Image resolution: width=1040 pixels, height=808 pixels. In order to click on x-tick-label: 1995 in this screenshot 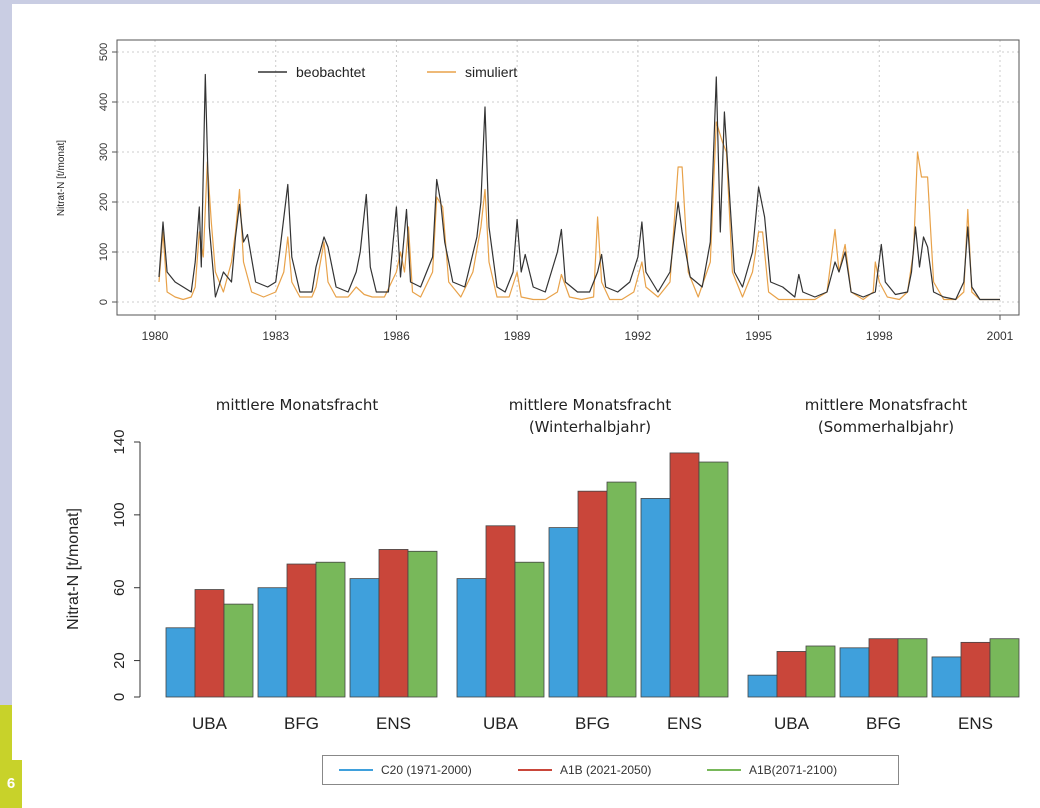, I will do `click(758, 336)`.